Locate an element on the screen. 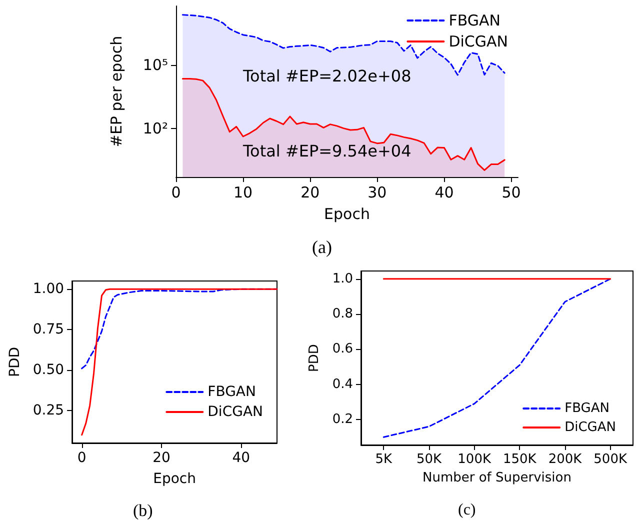  text: (a) is located at coordinates (322, 247).